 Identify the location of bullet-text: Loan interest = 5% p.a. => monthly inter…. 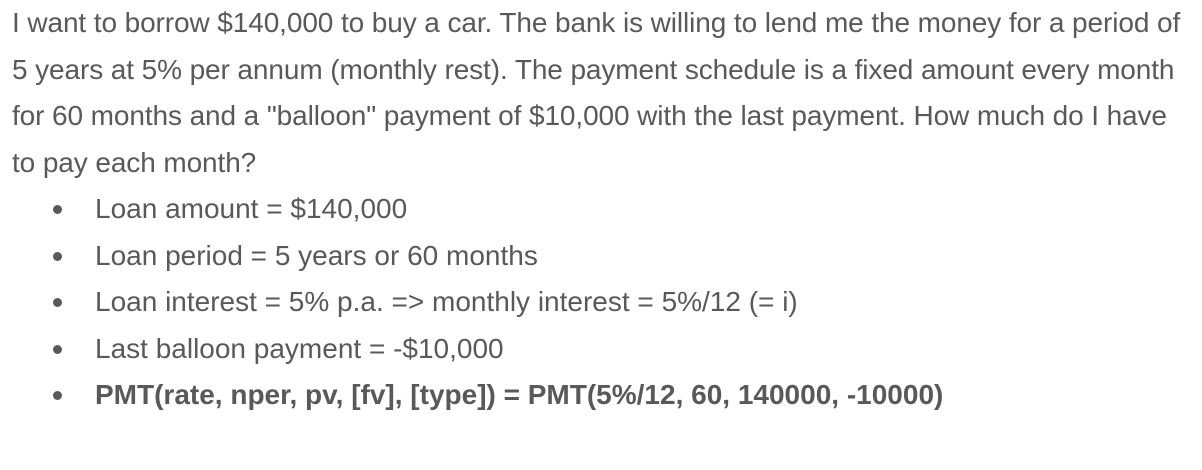
(446, 301).